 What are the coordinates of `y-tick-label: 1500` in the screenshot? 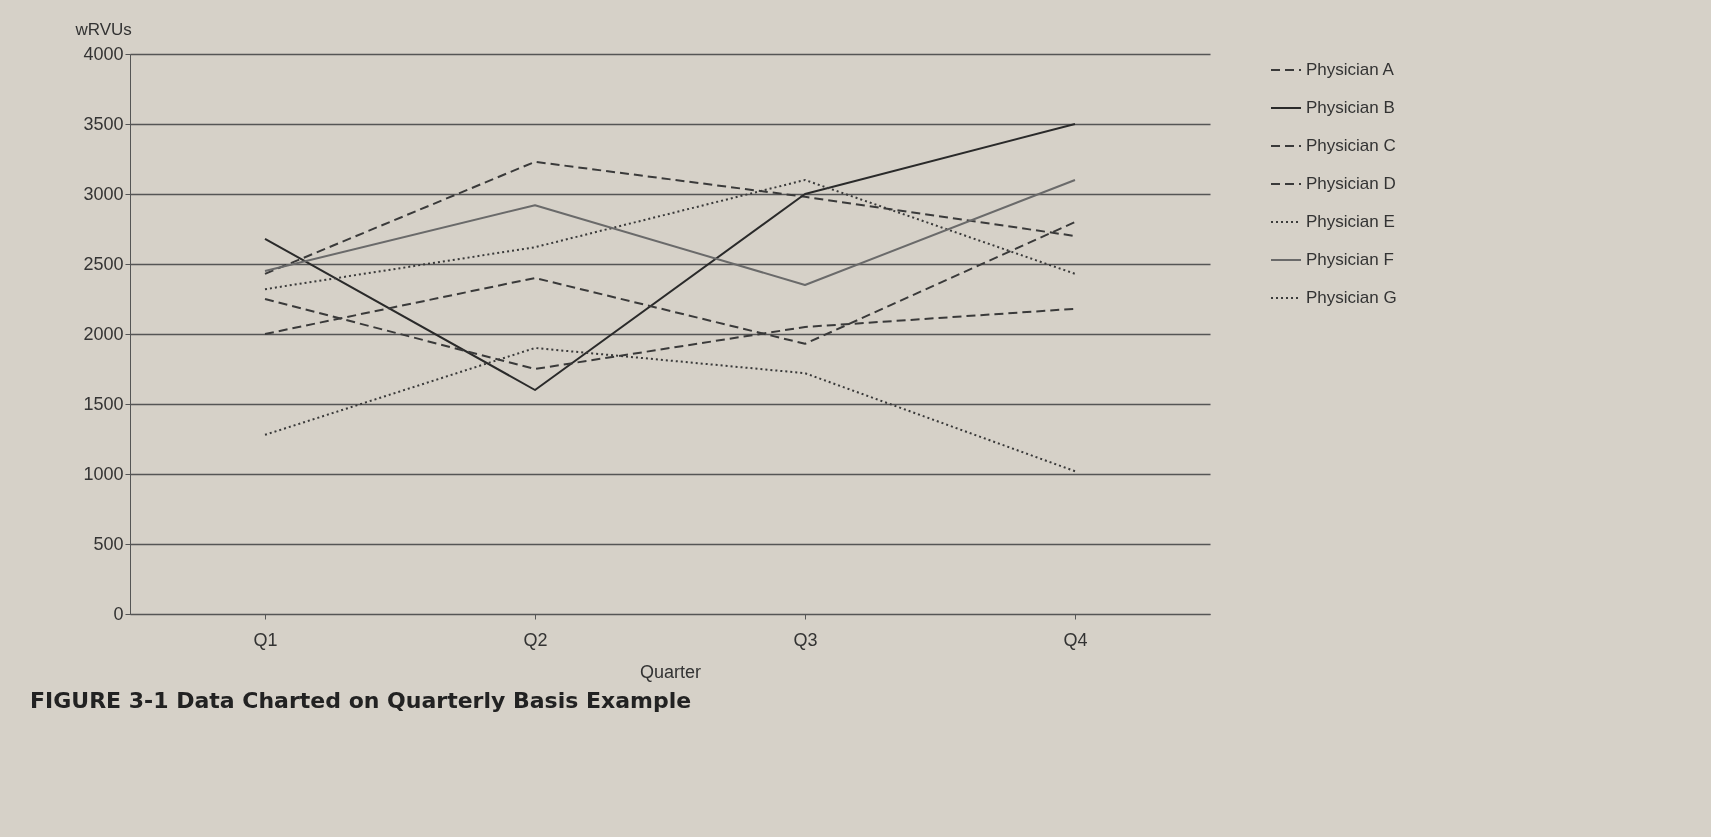 It's located at (103, 403).